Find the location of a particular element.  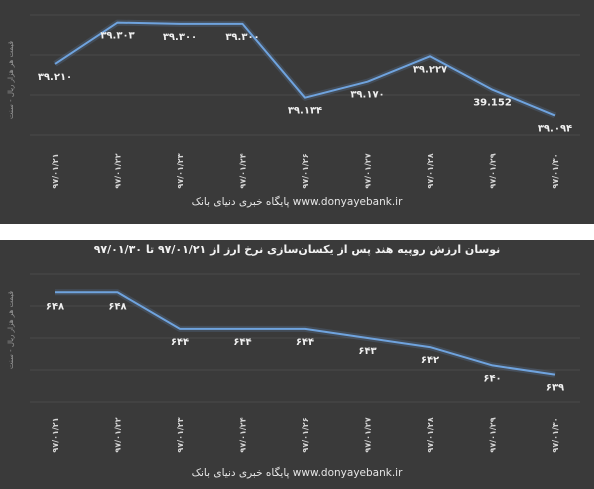

data-label: ۳۹.۲۱۰ is located at coordinates (55, 77).